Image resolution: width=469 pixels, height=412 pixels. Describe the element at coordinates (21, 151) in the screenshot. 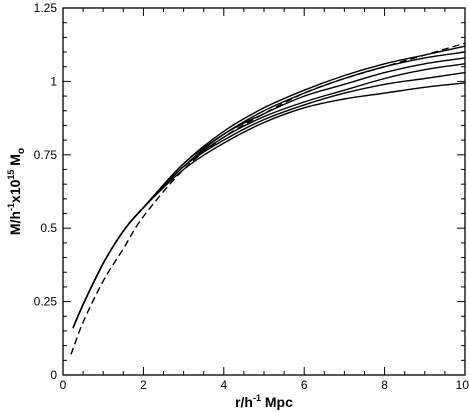

I see `y-axis-title-sub: o` at that location.